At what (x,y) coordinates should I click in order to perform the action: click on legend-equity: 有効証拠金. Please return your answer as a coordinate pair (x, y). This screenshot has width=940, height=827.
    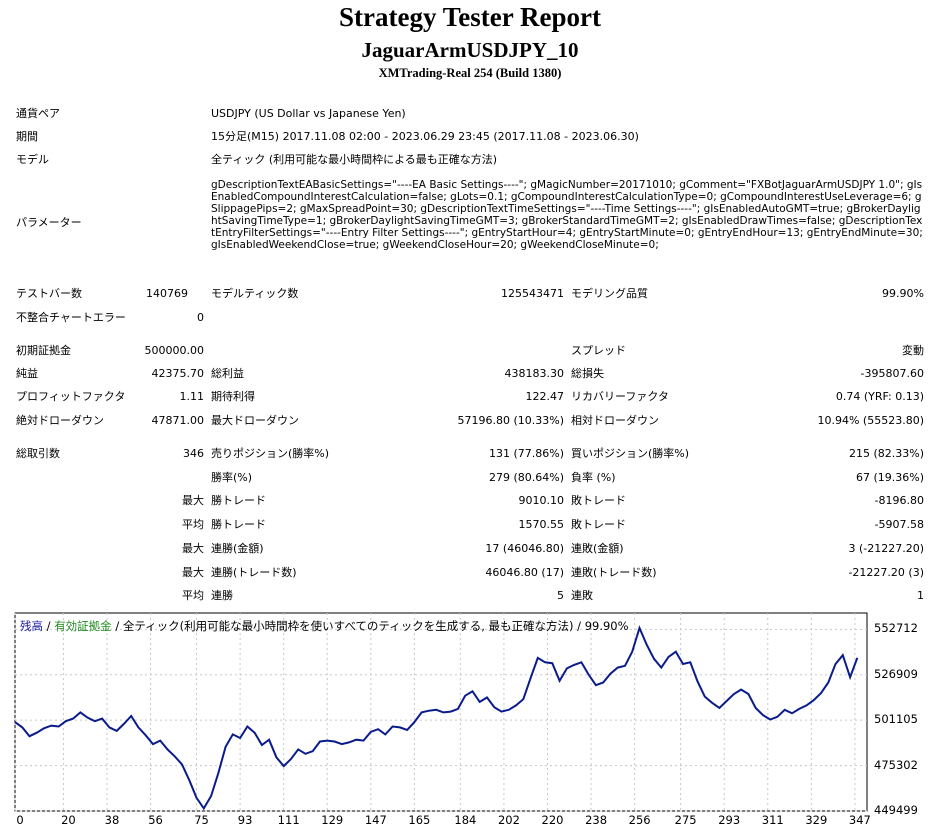
    Looking at the image, I should click on (83, 626).